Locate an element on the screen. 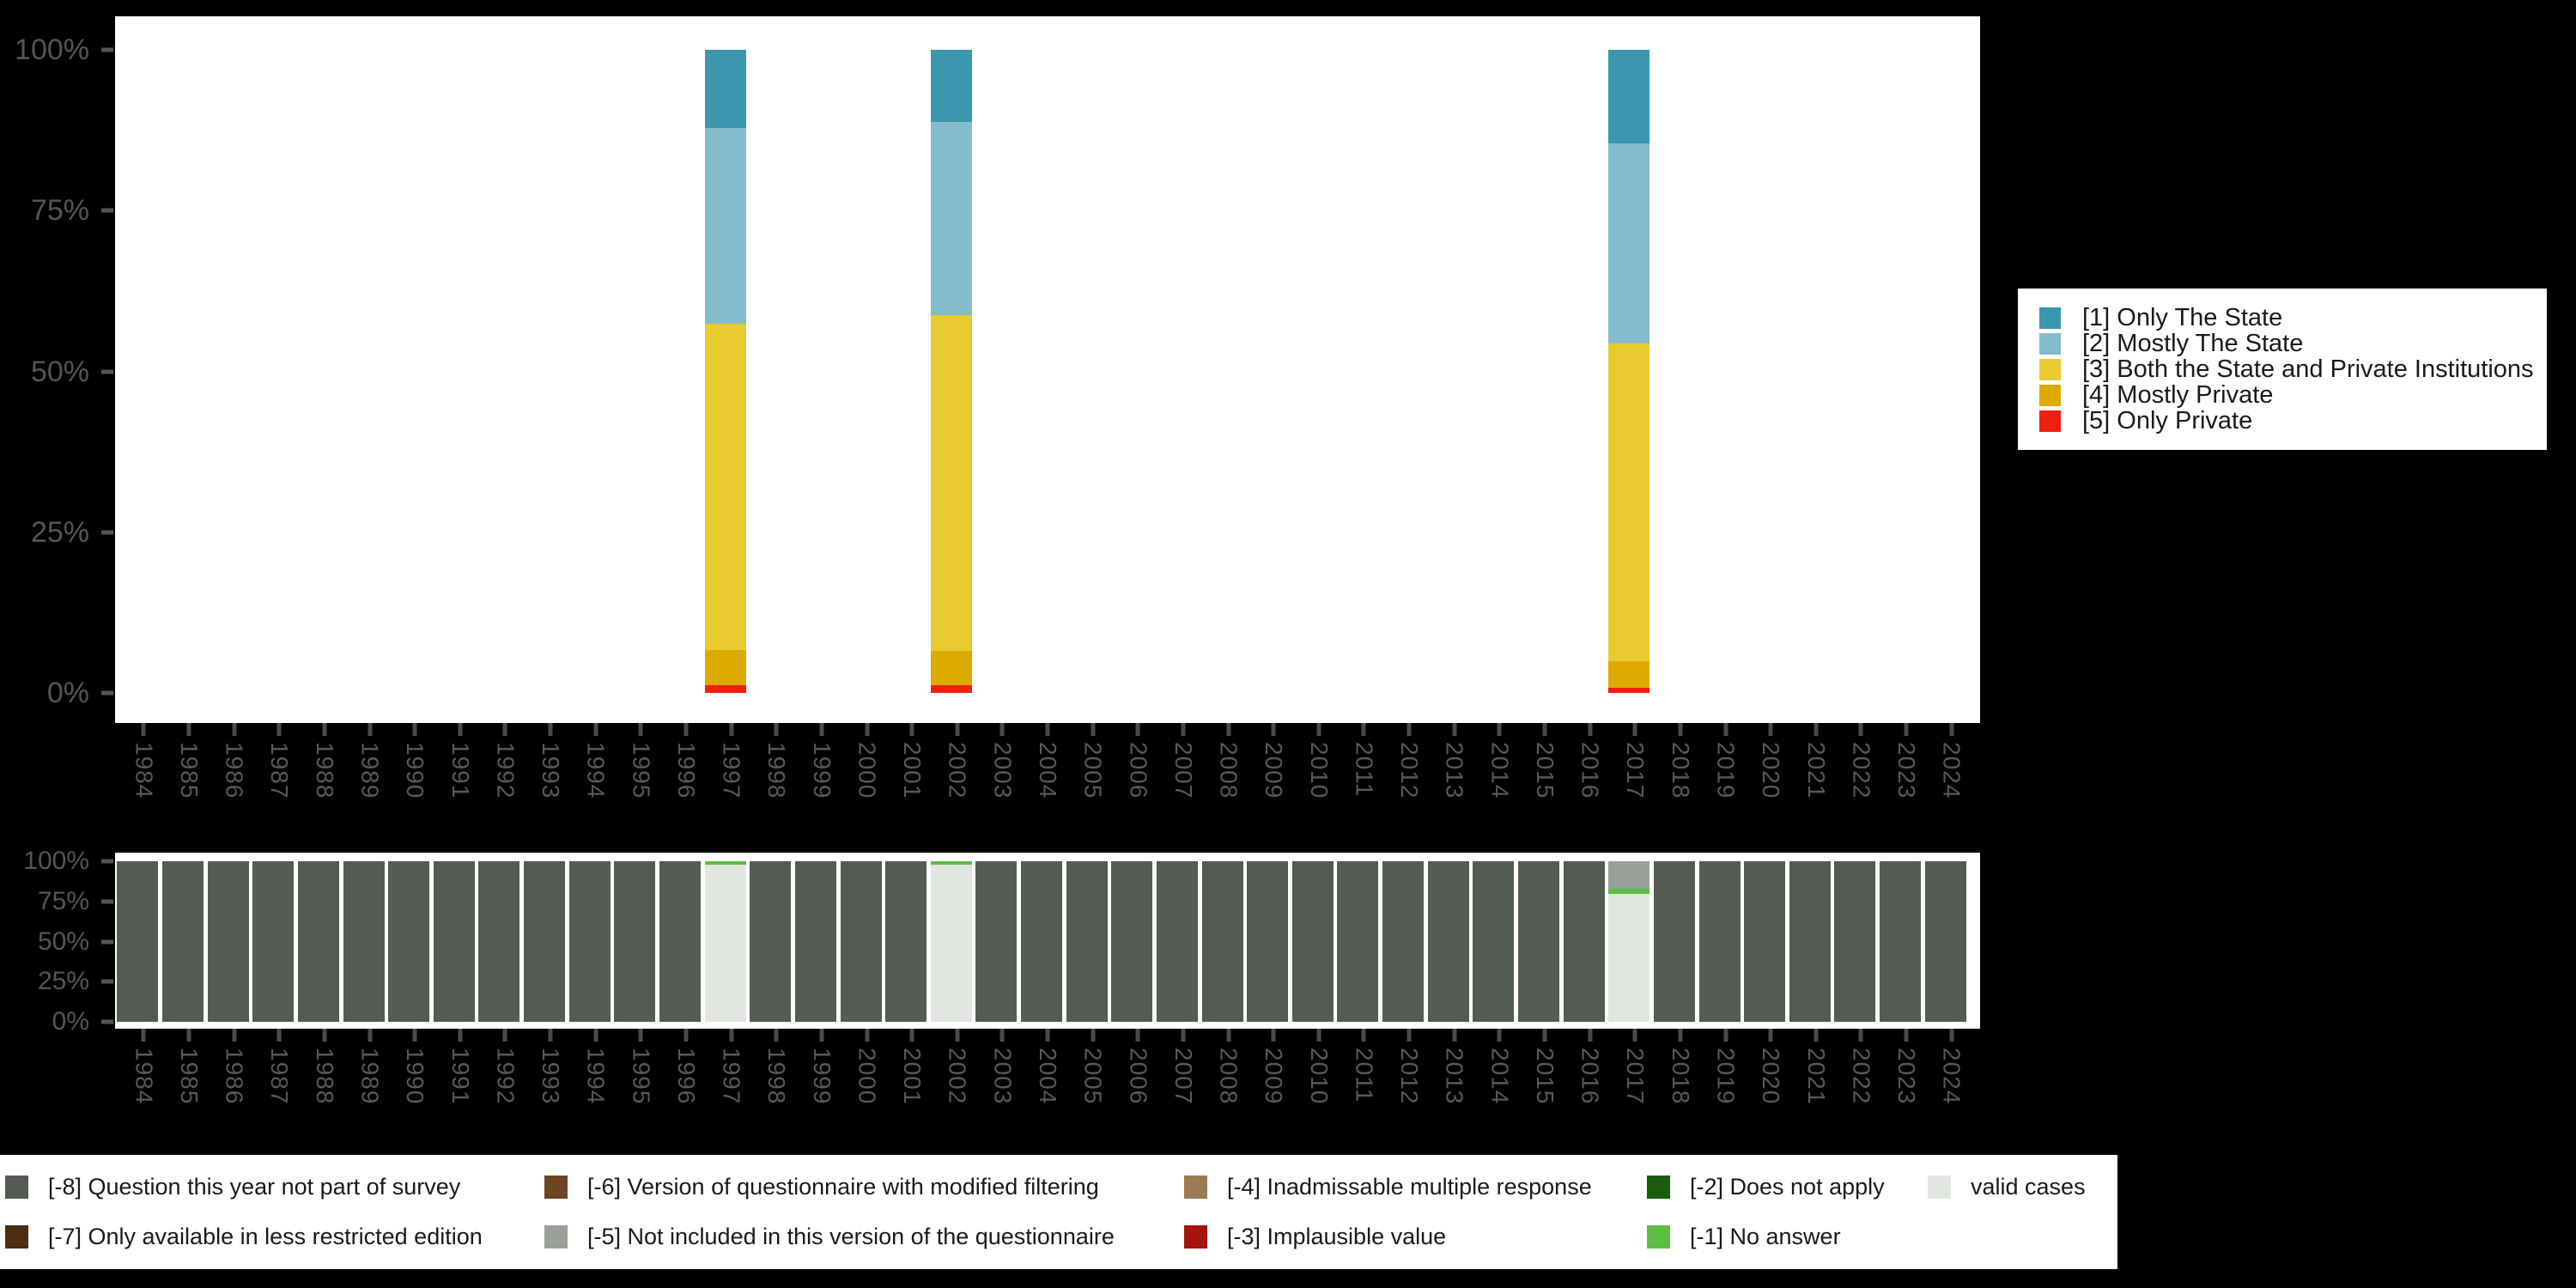 The height and width of the screenshot is (1288, 2576). bar-2020-segment-minus8 is located at coordinates (1765, 941).